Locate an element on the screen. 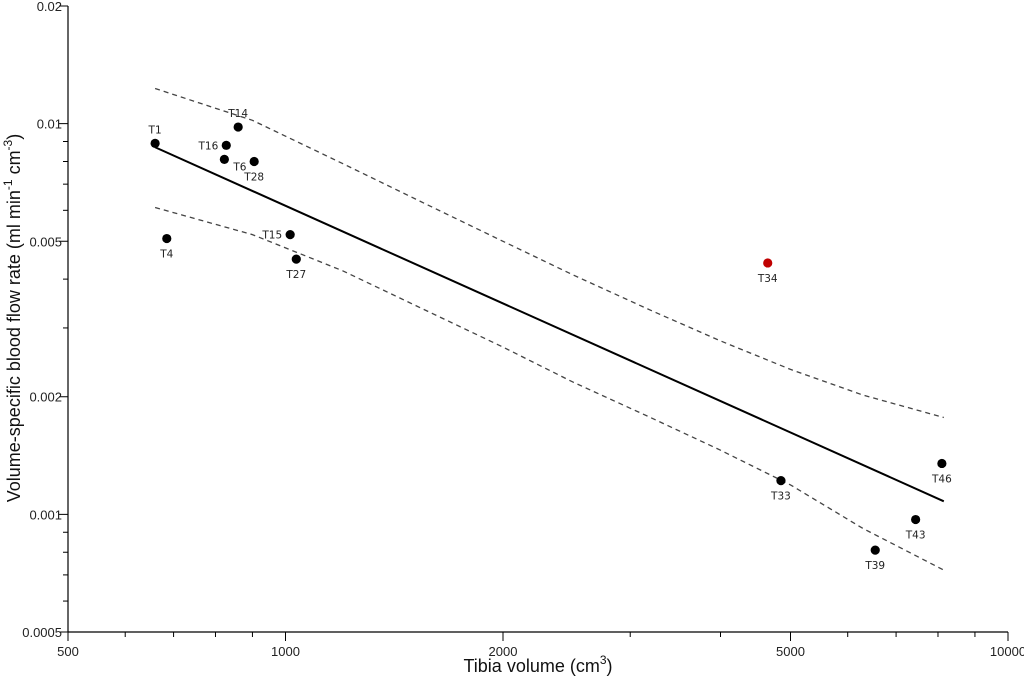 Image resolution: width=1024 pixels, height=680 pixels. x-tick-label: 10000 is located at coordinates (1007, 651).